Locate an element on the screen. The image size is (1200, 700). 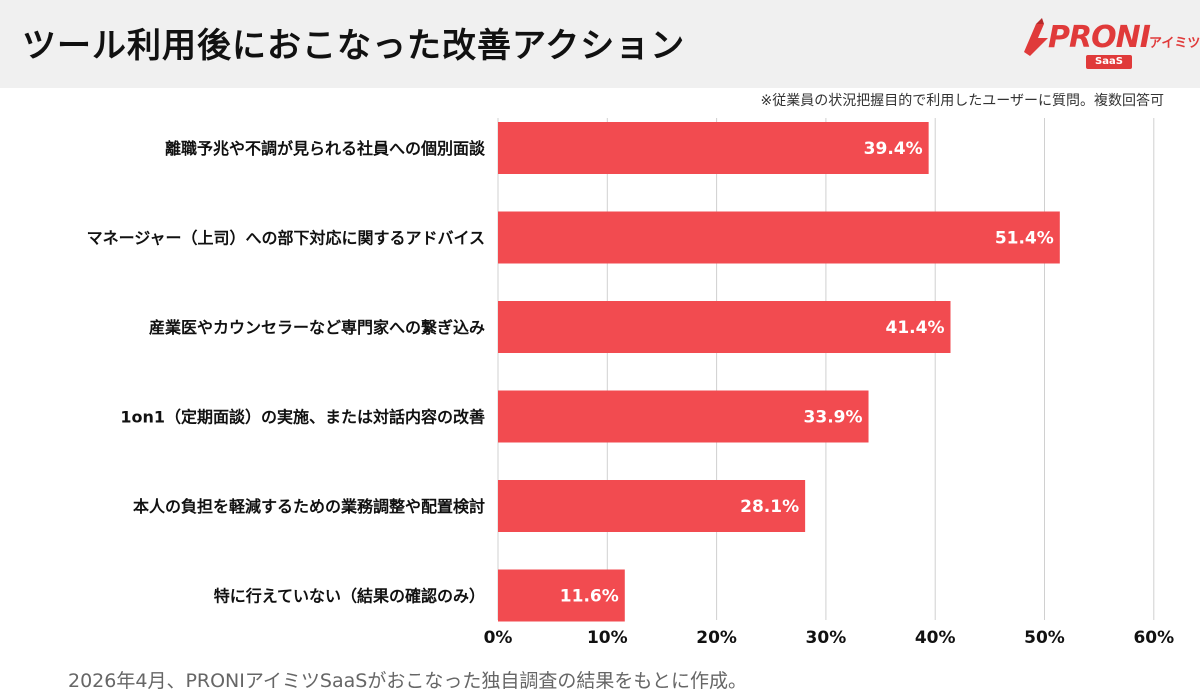
logo-mark-icon is located at coordinates (1036, 37).